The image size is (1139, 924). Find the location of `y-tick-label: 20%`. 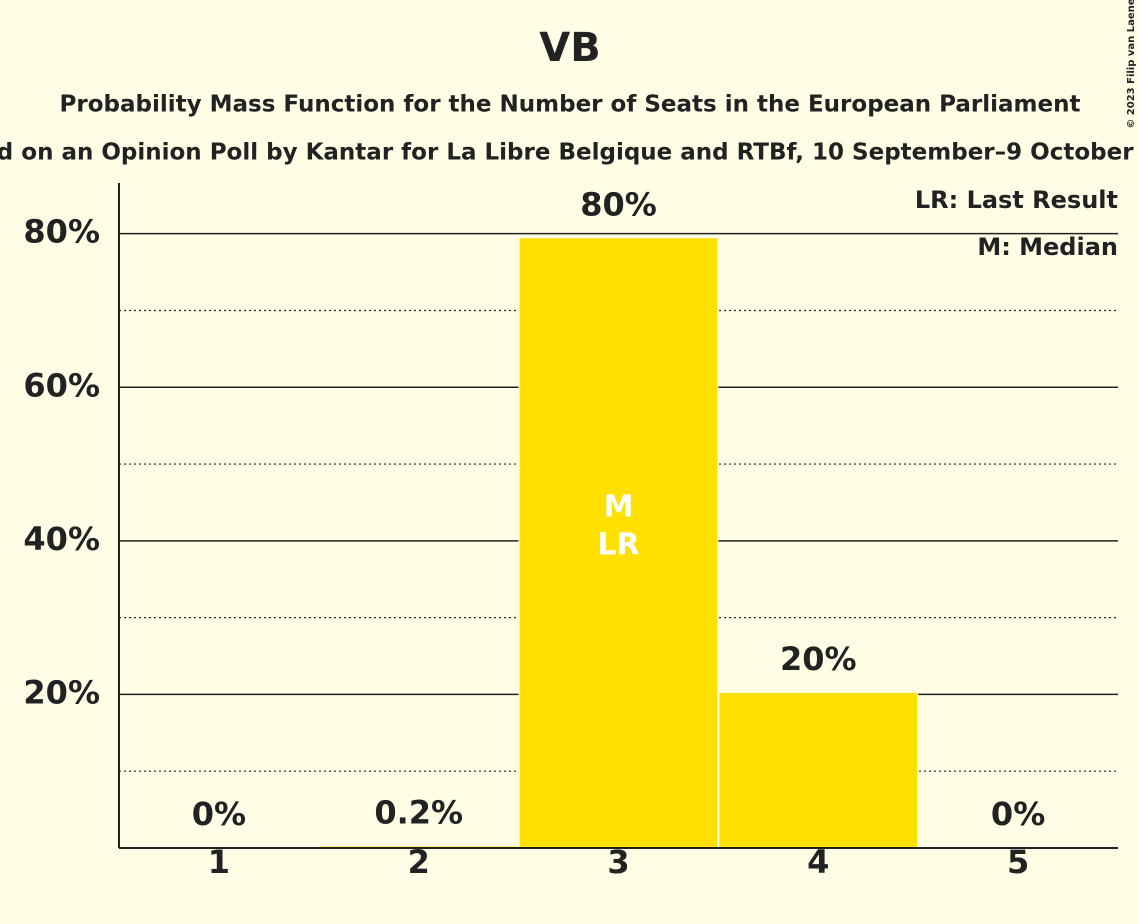

y-tick-label: 20% is located at coordinates (61, 692).